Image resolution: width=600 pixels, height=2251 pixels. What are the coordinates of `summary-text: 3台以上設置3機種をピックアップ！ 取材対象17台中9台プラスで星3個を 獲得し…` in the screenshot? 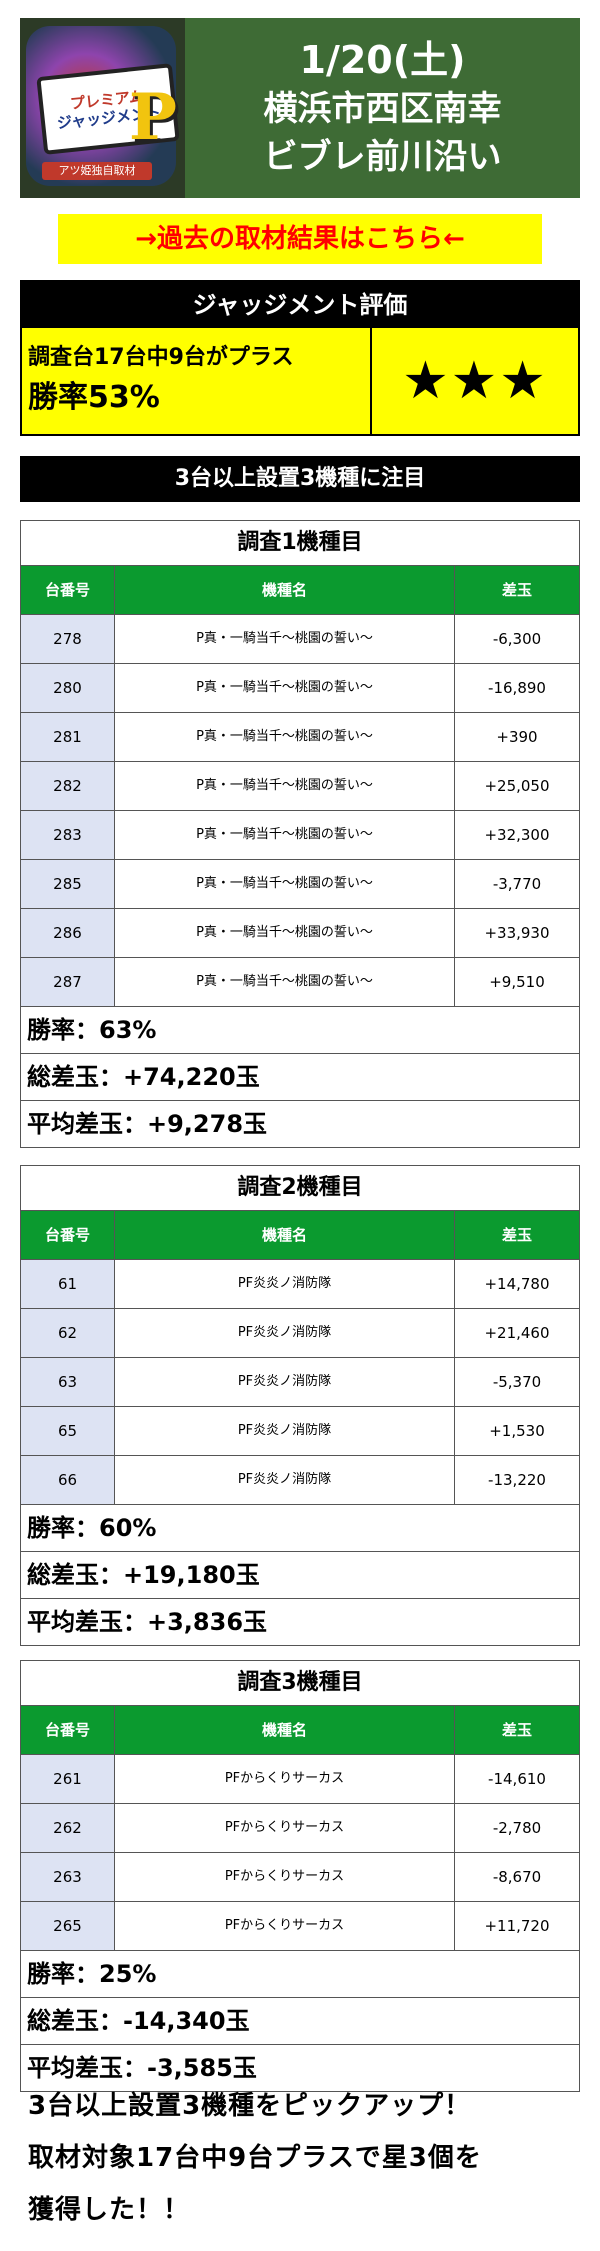 It's located at (300, 2158).